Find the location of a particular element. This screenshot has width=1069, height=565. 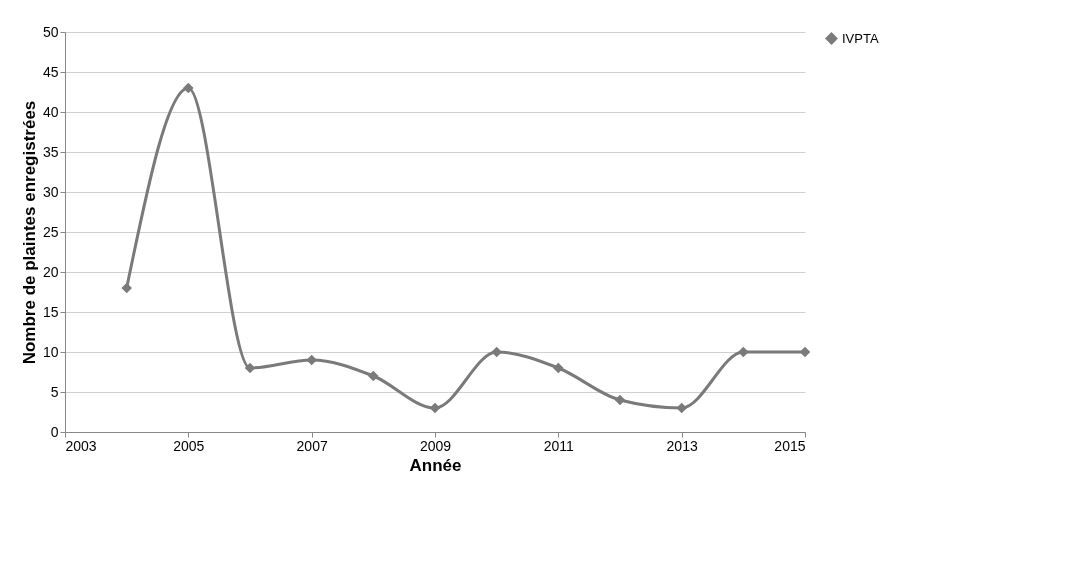

legend-label: IVPTA is located at coordinates (860, 38).